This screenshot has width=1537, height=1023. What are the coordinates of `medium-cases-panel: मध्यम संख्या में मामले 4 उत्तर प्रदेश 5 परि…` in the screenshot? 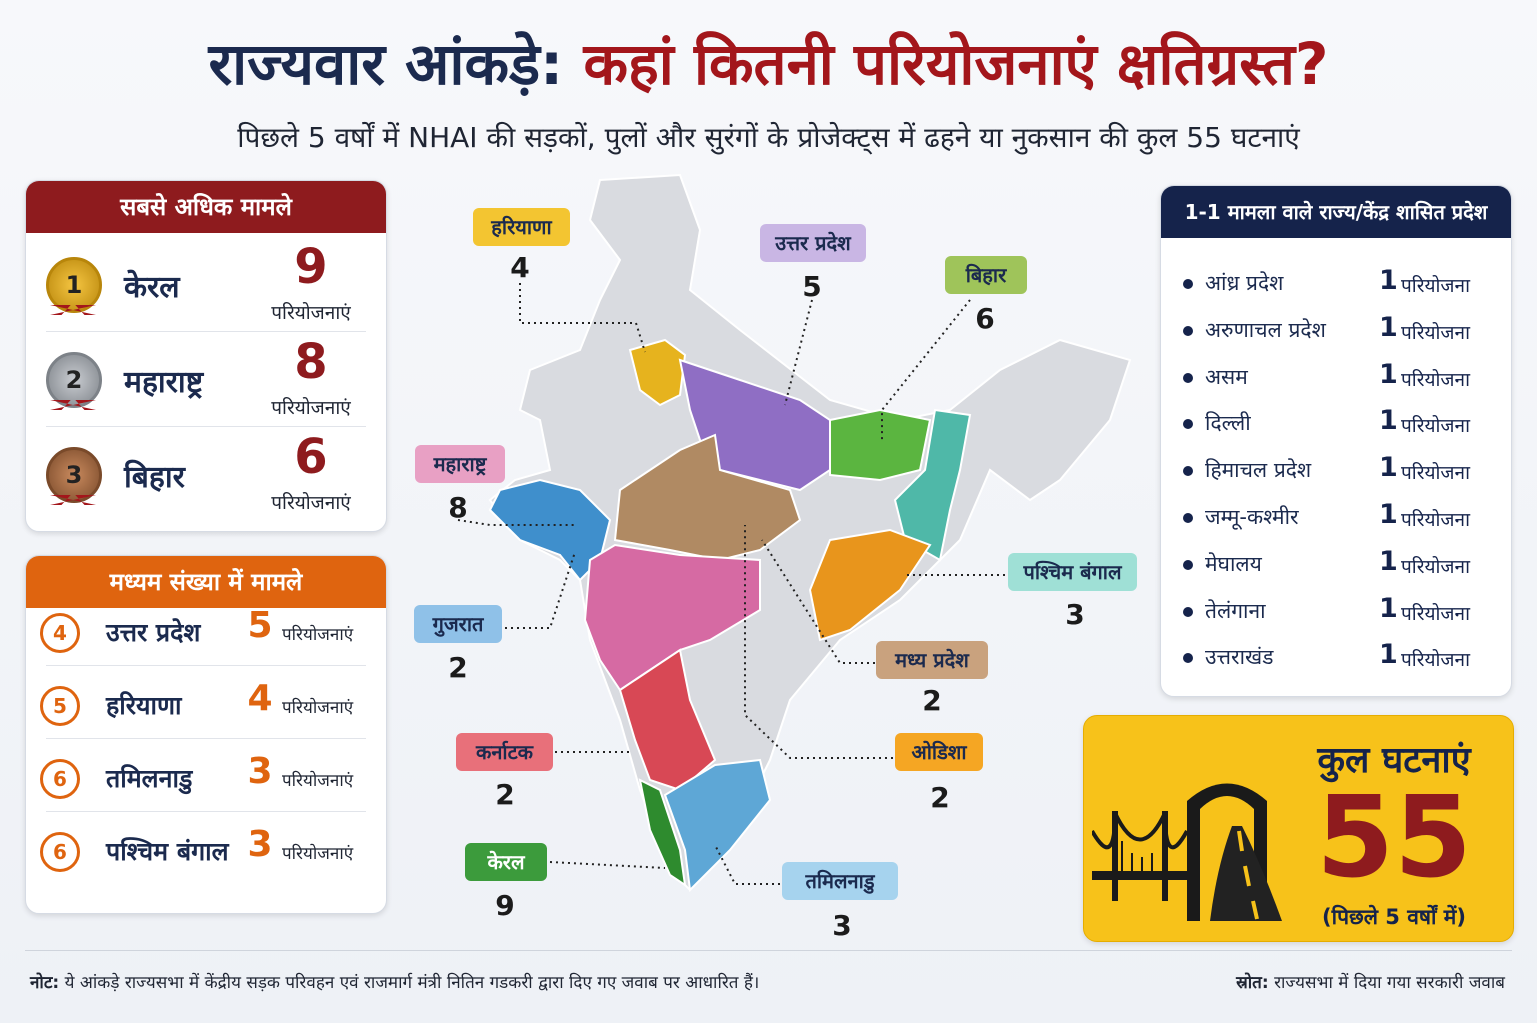 It's located at (206, 734).